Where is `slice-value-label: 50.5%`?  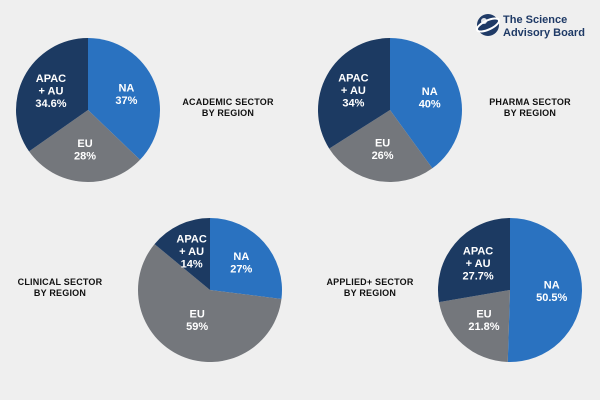
slice-value-label: 50.5% is located at coordinates (551, 298).